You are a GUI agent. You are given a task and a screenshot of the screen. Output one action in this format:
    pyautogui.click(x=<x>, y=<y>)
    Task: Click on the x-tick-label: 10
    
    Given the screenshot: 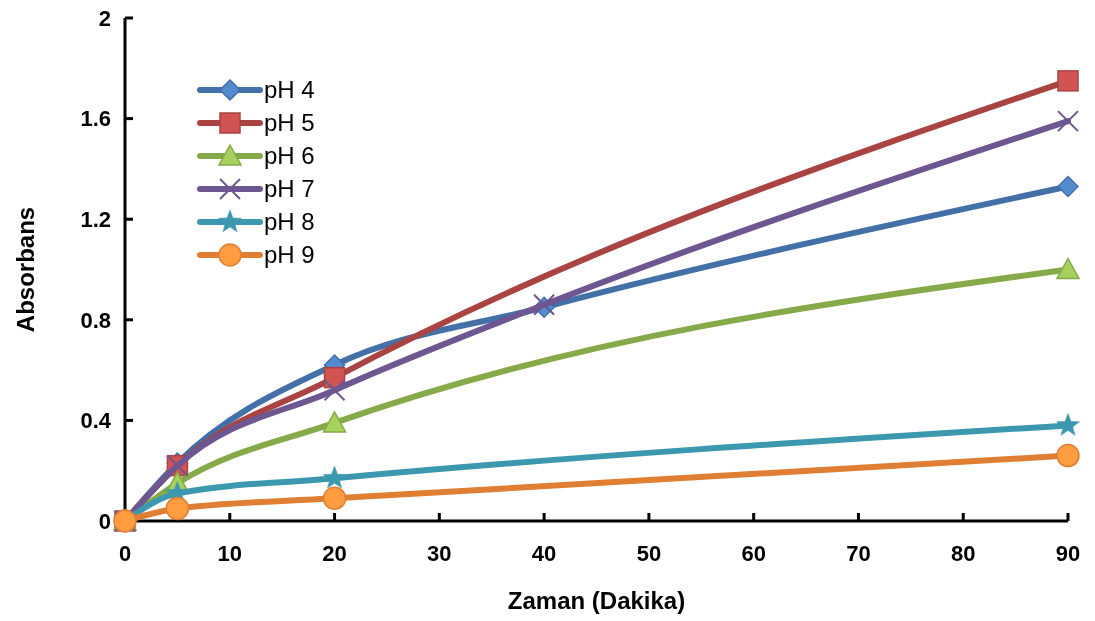 What is the action you would take?
    pyautogui.click(x=230, y=553)
    